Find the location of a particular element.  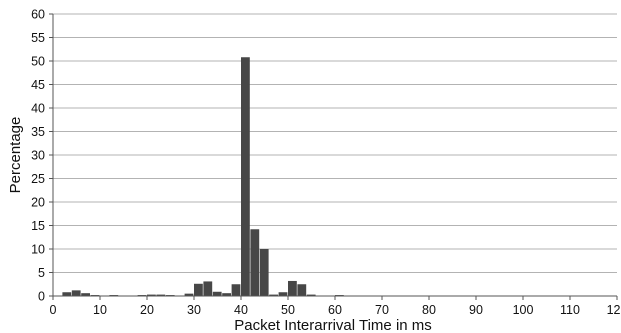

x-tick-label: 70 is located at coordinates (382, 310).